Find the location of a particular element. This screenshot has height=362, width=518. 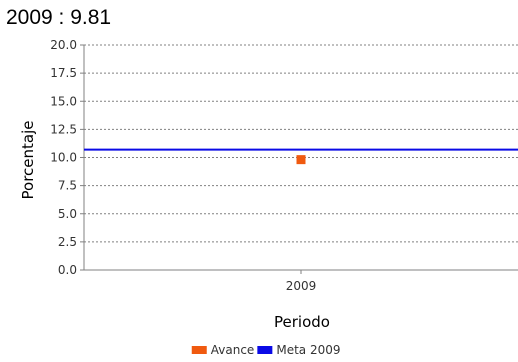

data-point is located at coordinates (301, 160).